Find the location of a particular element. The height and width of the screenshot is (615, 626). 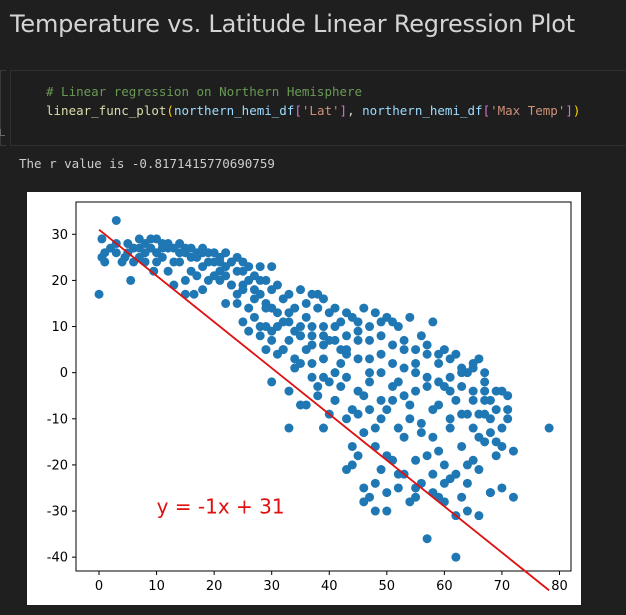

x-tick-label: 10 is located at coordinates (156, 586).